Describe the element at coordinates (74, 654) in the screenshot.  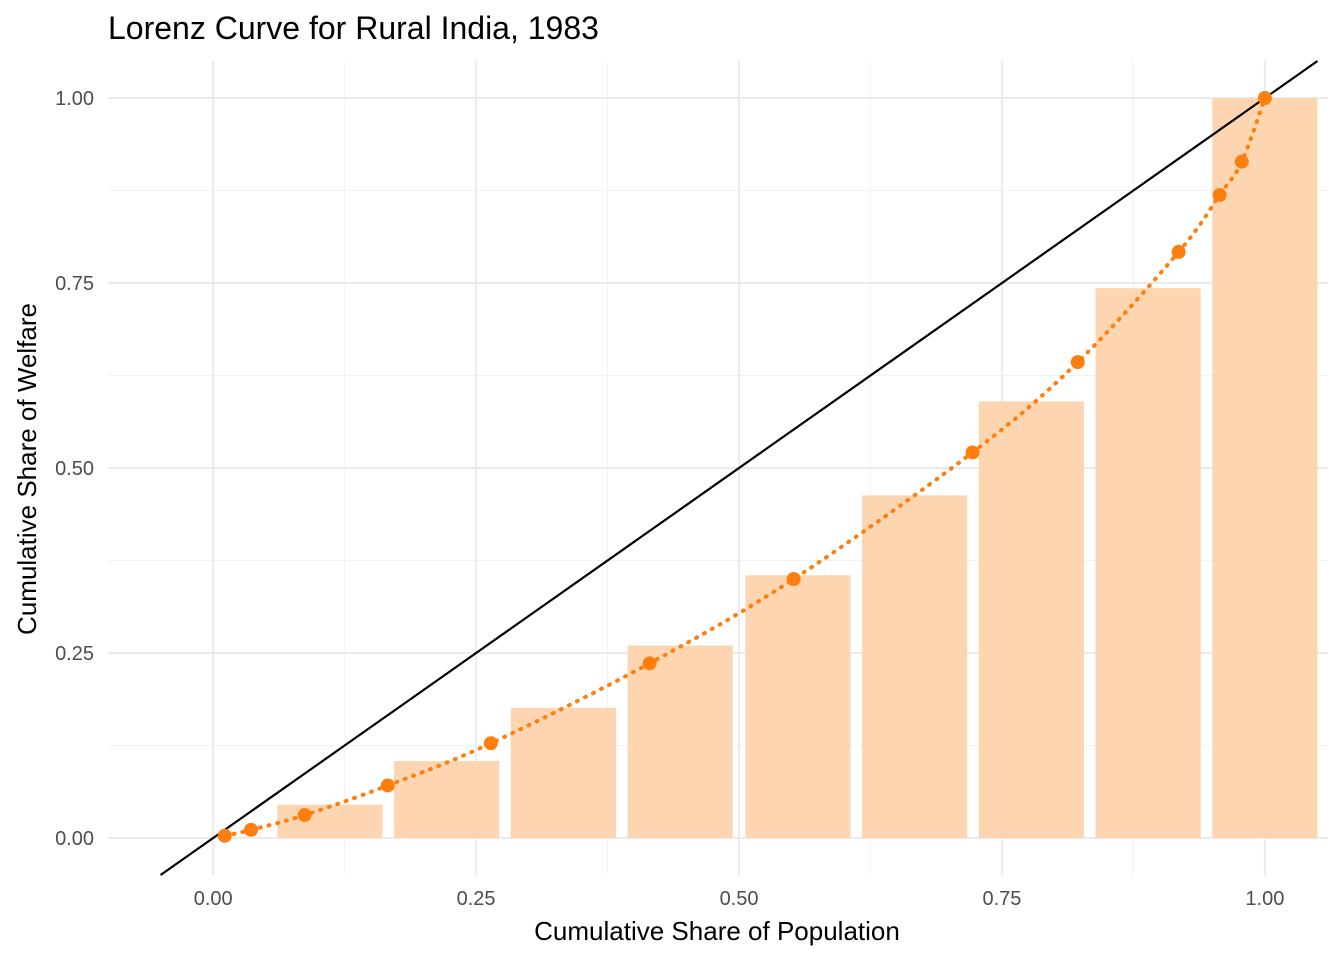
I see `y-tick-label: 0.25` at that location.